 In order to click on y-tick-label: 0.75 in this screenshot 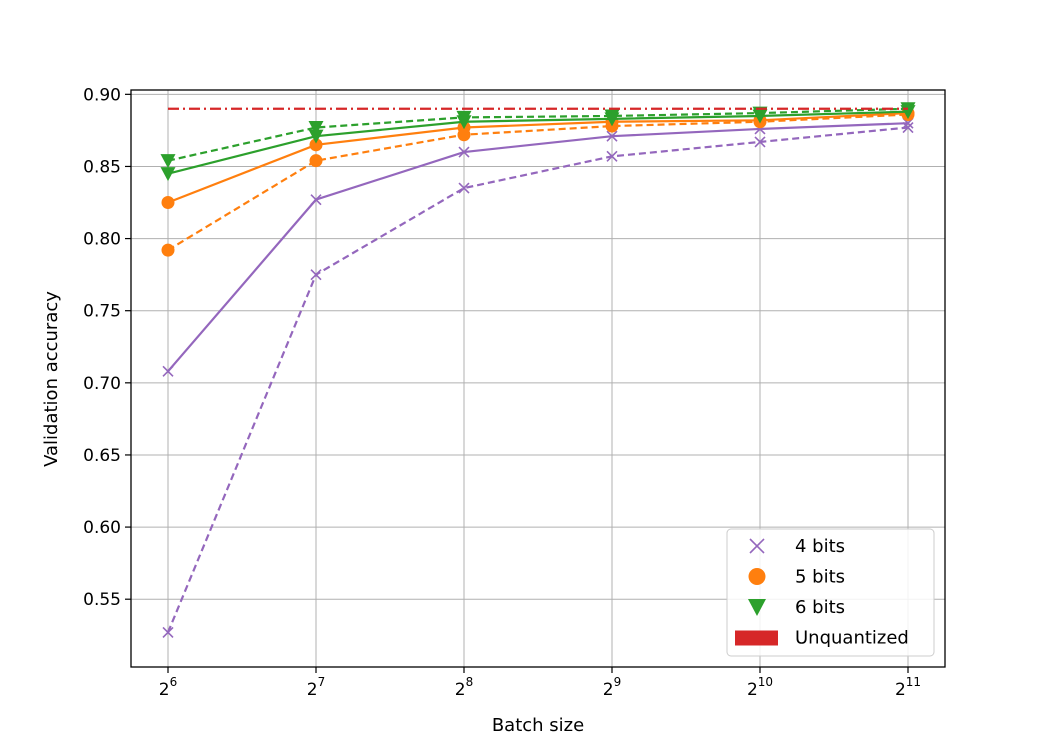, I will do `click(102, 312)`.